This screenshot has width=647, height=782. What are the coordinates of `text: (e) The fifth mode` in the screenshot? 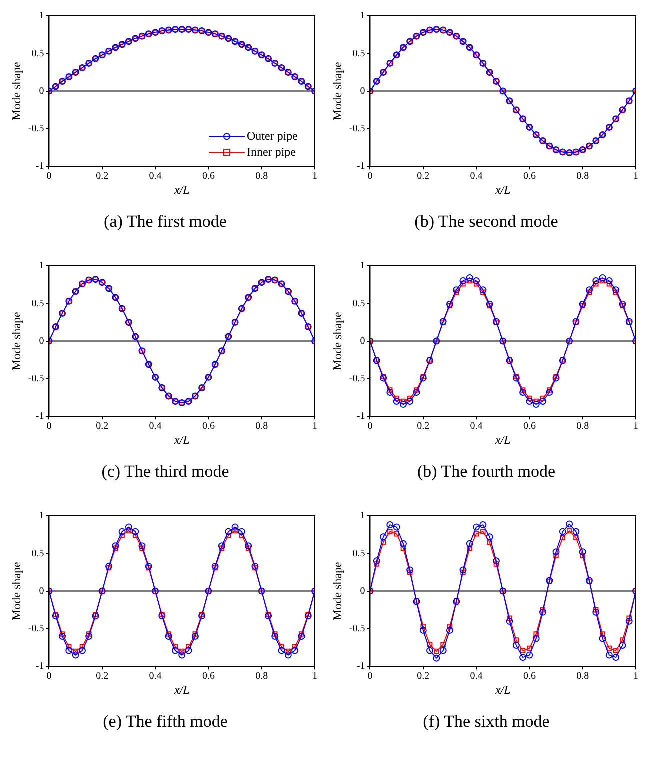 It's located at (165, 722).